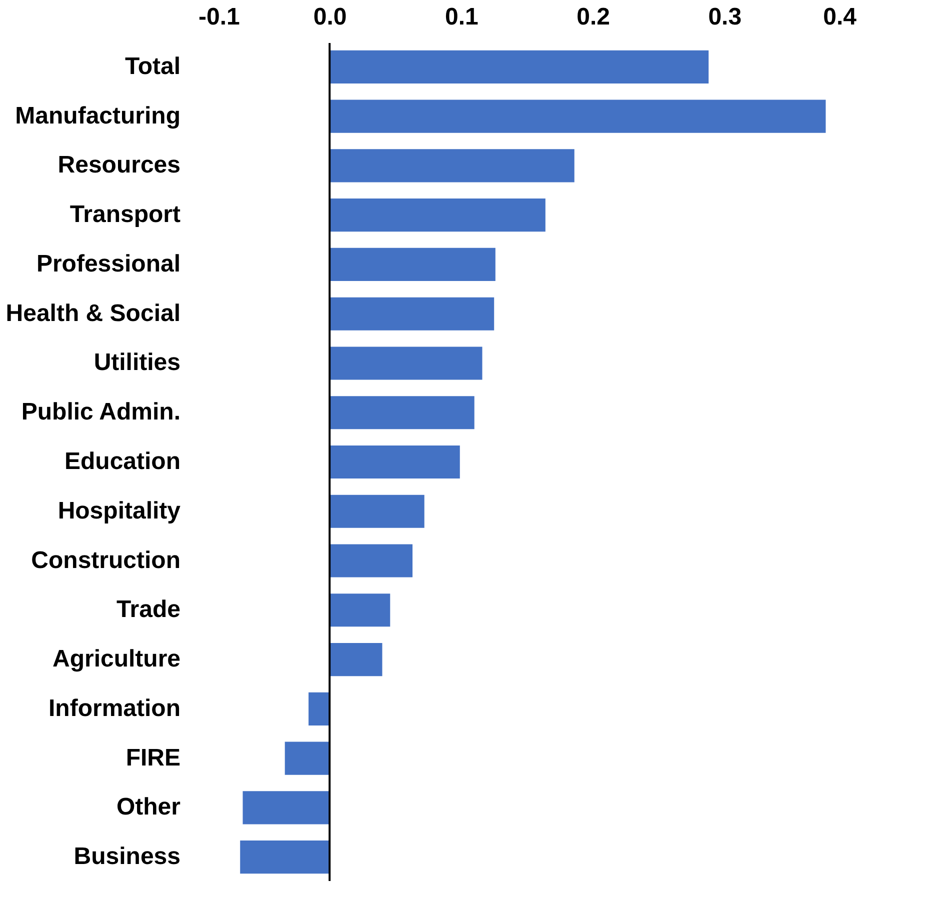 This screenshot has width=935, height=914. What do you see at coordinates (97, 116) in the screenshot?
I see `y-tick-label: Manufacturing` at bounding box center [97, 116].